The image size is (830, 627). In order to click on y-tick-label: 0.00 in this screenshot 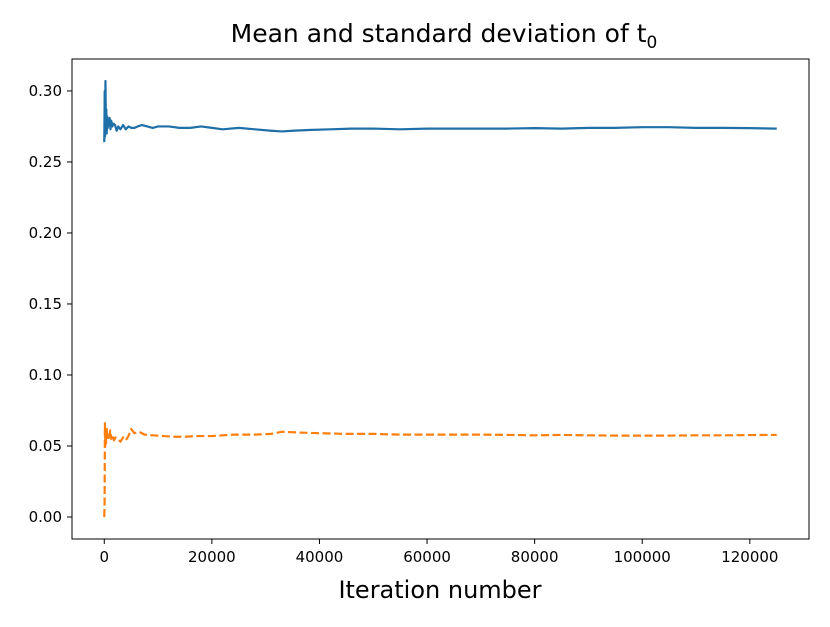, I will do `click(45, 517)`.